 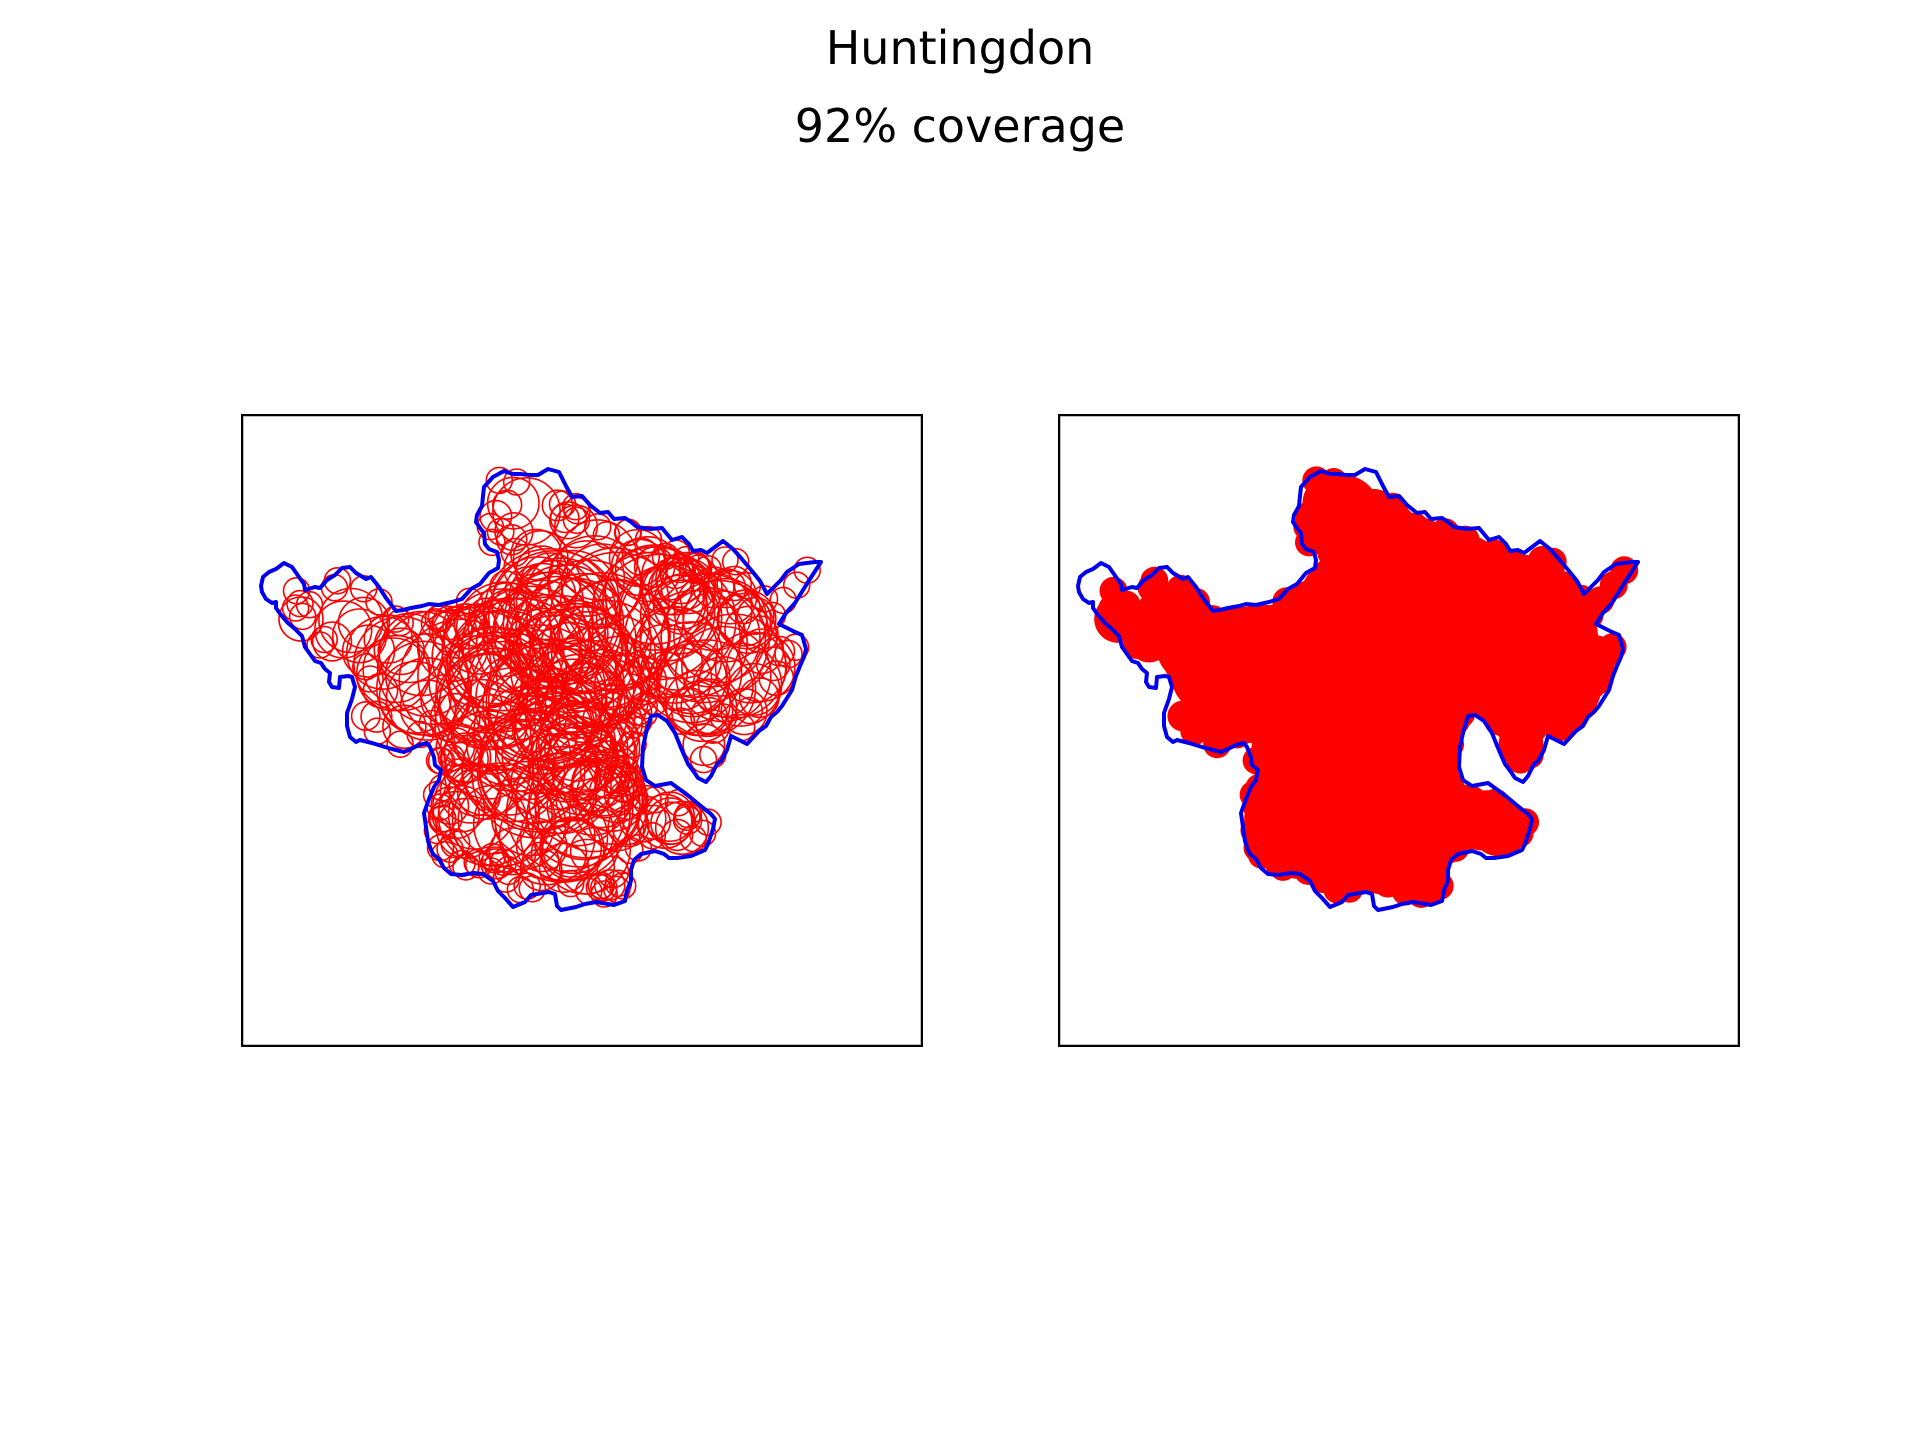 What do you see at coordinates (960, 126) in the screenshot?
I see `coverage-subtitle: 92% coverage` at bounding box center [960, 126].